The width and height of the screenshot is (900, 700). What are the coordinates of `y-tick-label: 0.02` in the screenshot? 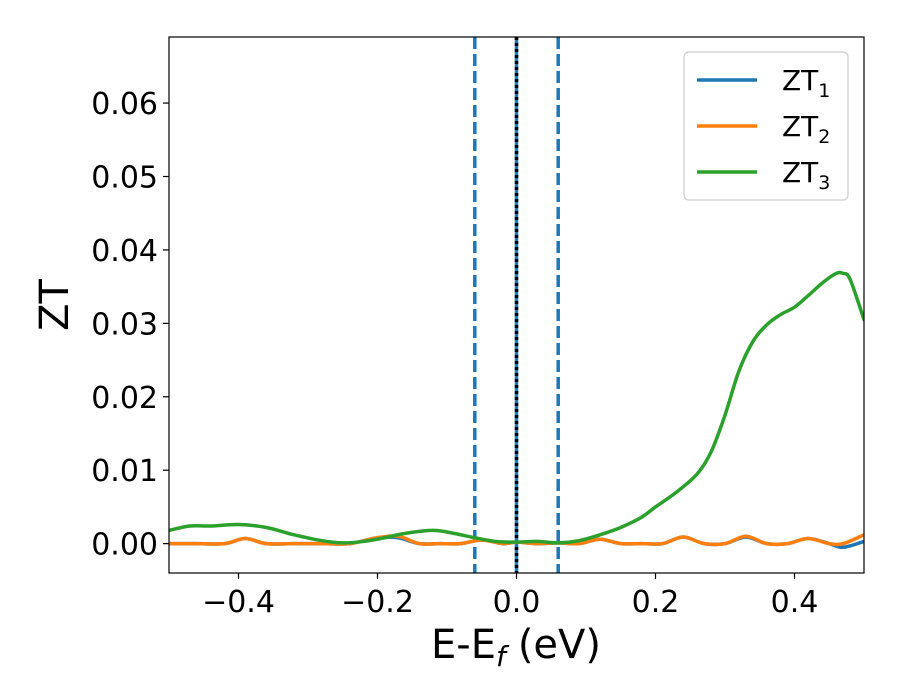 It's located at (124, 398).